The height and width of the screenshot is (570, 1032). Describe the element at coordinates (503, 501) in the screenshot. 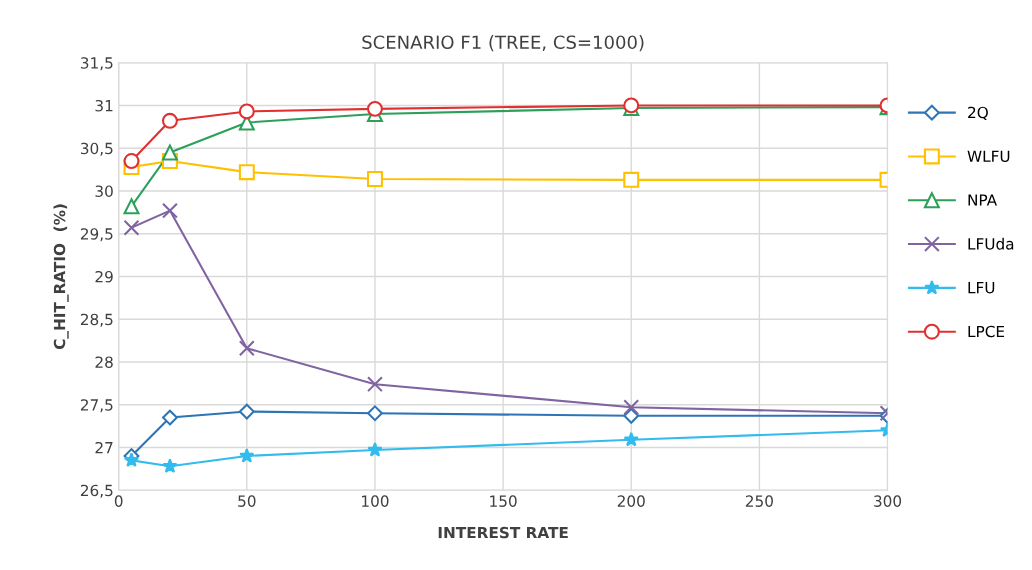

I see `x-tick-label: 150` at that location.